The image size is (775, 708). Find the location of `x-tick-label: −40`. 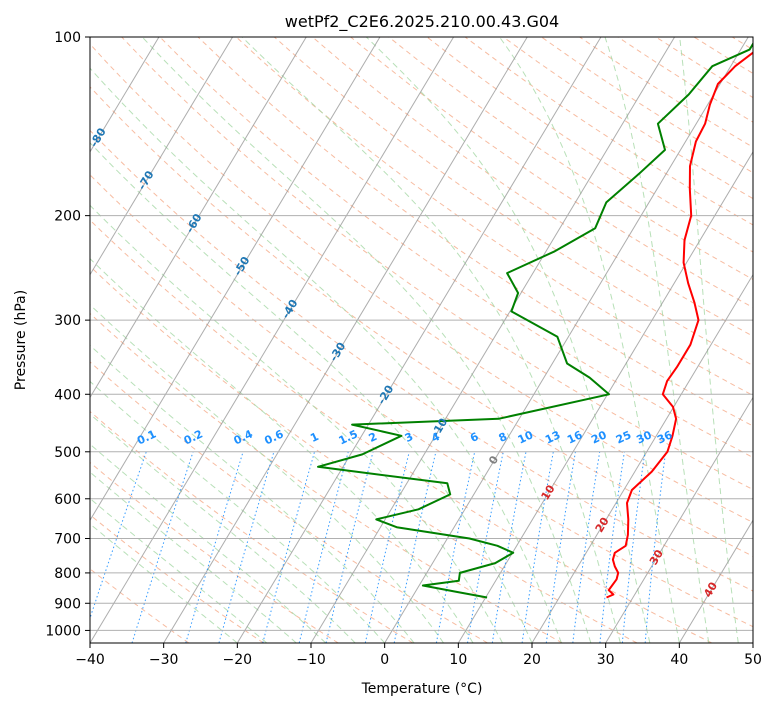

x-tick-label: −40 is located at coordinates (90, 660).